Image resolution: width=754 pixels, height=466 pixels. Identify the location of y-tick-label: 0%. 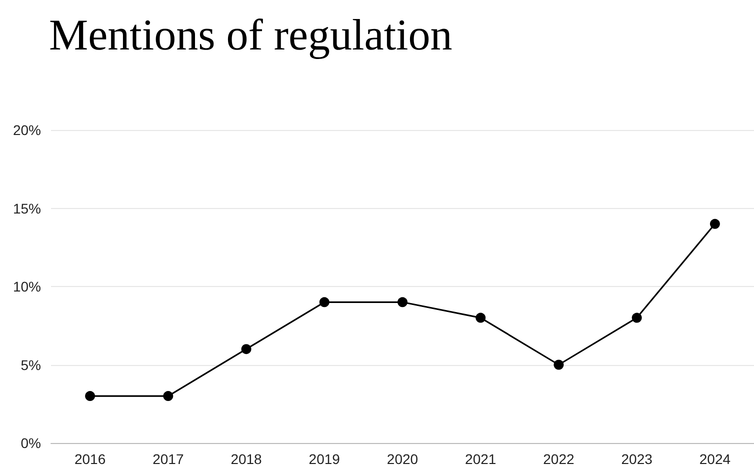
(30, 443).